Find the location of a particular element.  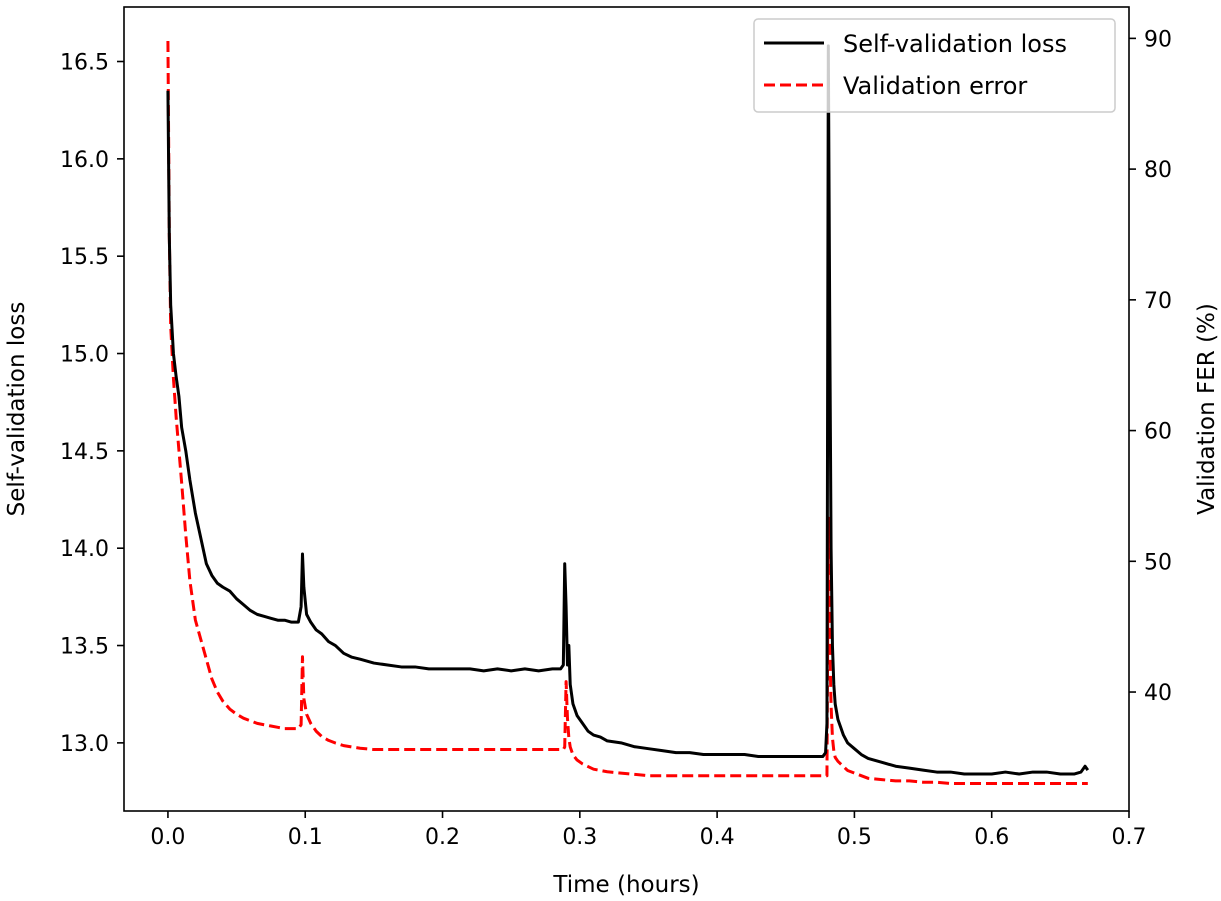

legend-box is located at coordinates (934, 65).